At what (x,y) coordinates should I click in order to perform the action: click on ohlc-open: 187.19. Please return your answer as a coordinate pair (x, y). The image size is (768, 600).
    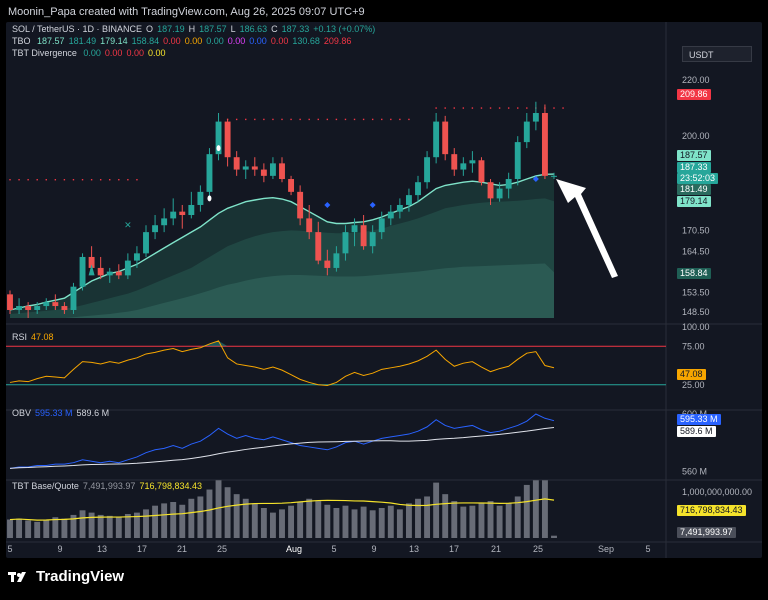
    Looking at the image, I should click on (171, 29).